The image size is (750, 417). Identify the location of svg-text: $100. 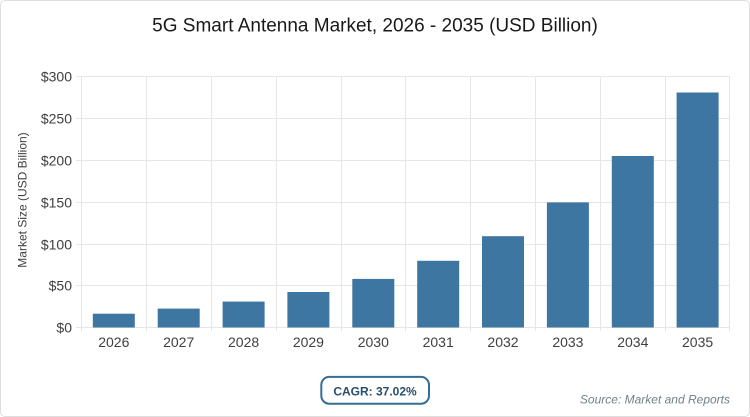
(56, 245).